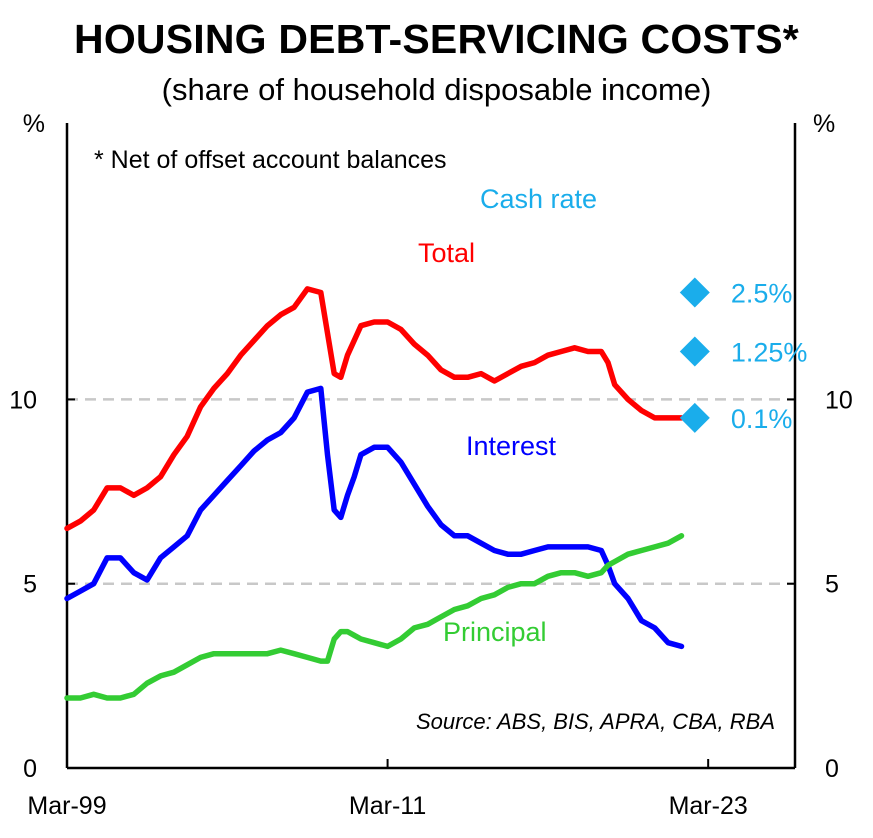  Describe the element at coordinates (708, 806) in the screenshot. I see `x-tick-label: Mar-23` at that location.